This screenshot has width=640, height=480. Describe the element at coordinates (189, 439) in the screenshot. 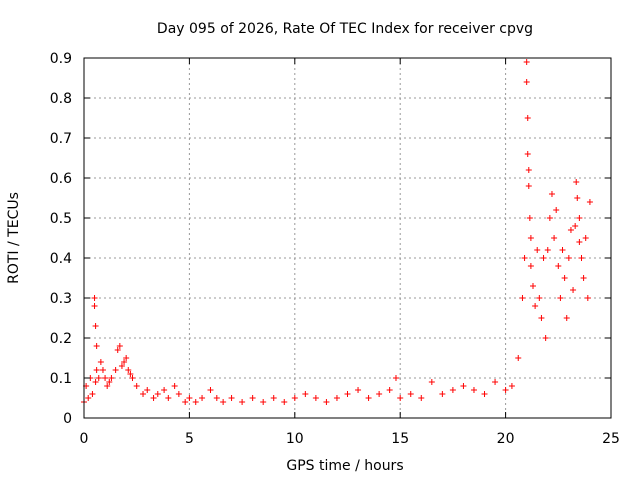

I see `x-tick-label: 5` at that location.